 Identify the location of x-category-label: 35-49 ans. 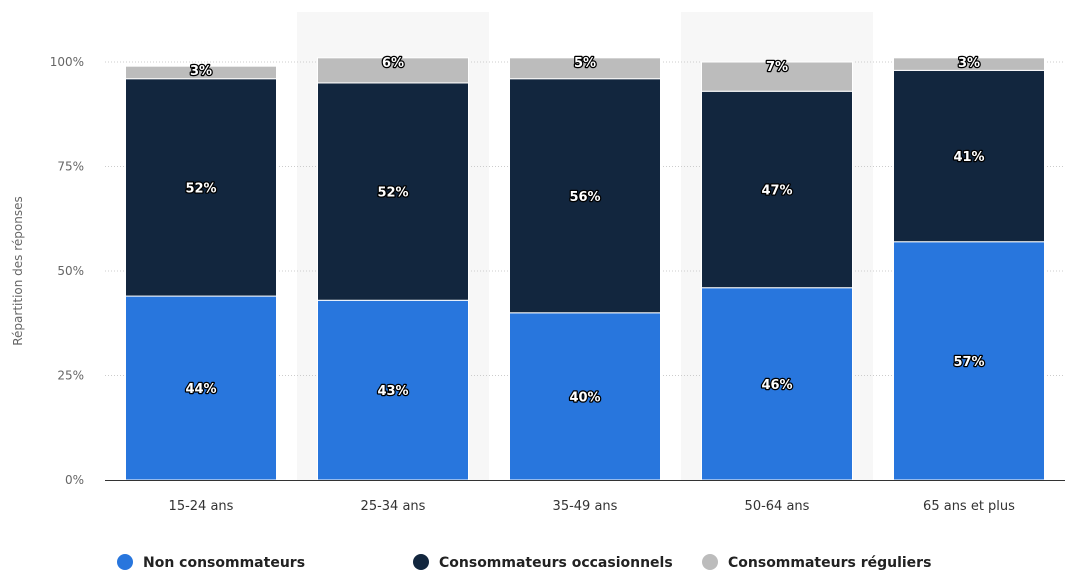
(585, 506).